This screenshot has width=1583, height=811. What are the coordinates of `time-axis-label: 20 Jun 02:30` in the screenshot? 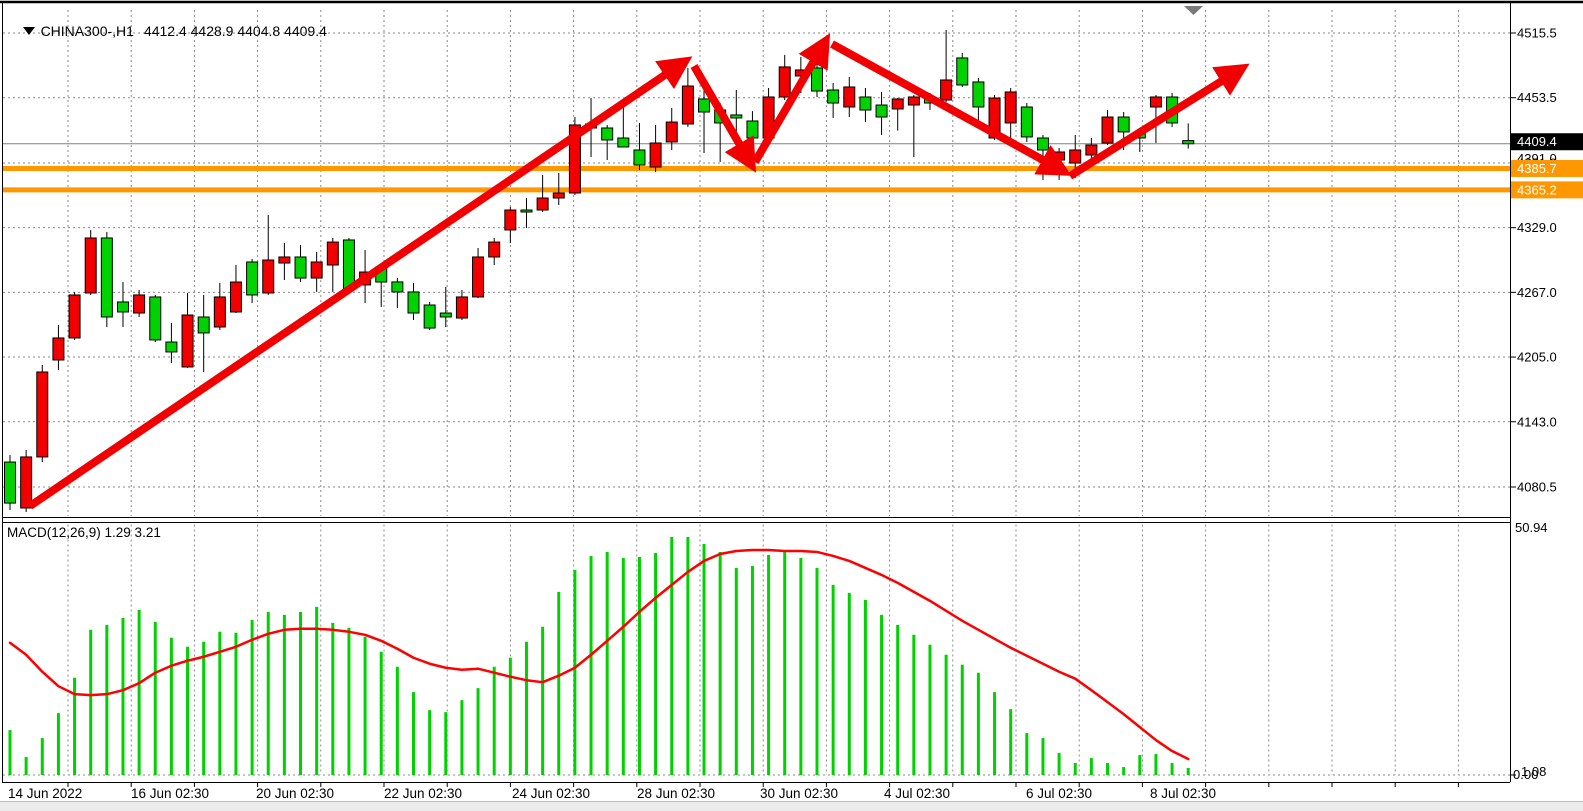 It's located at (295, 793).